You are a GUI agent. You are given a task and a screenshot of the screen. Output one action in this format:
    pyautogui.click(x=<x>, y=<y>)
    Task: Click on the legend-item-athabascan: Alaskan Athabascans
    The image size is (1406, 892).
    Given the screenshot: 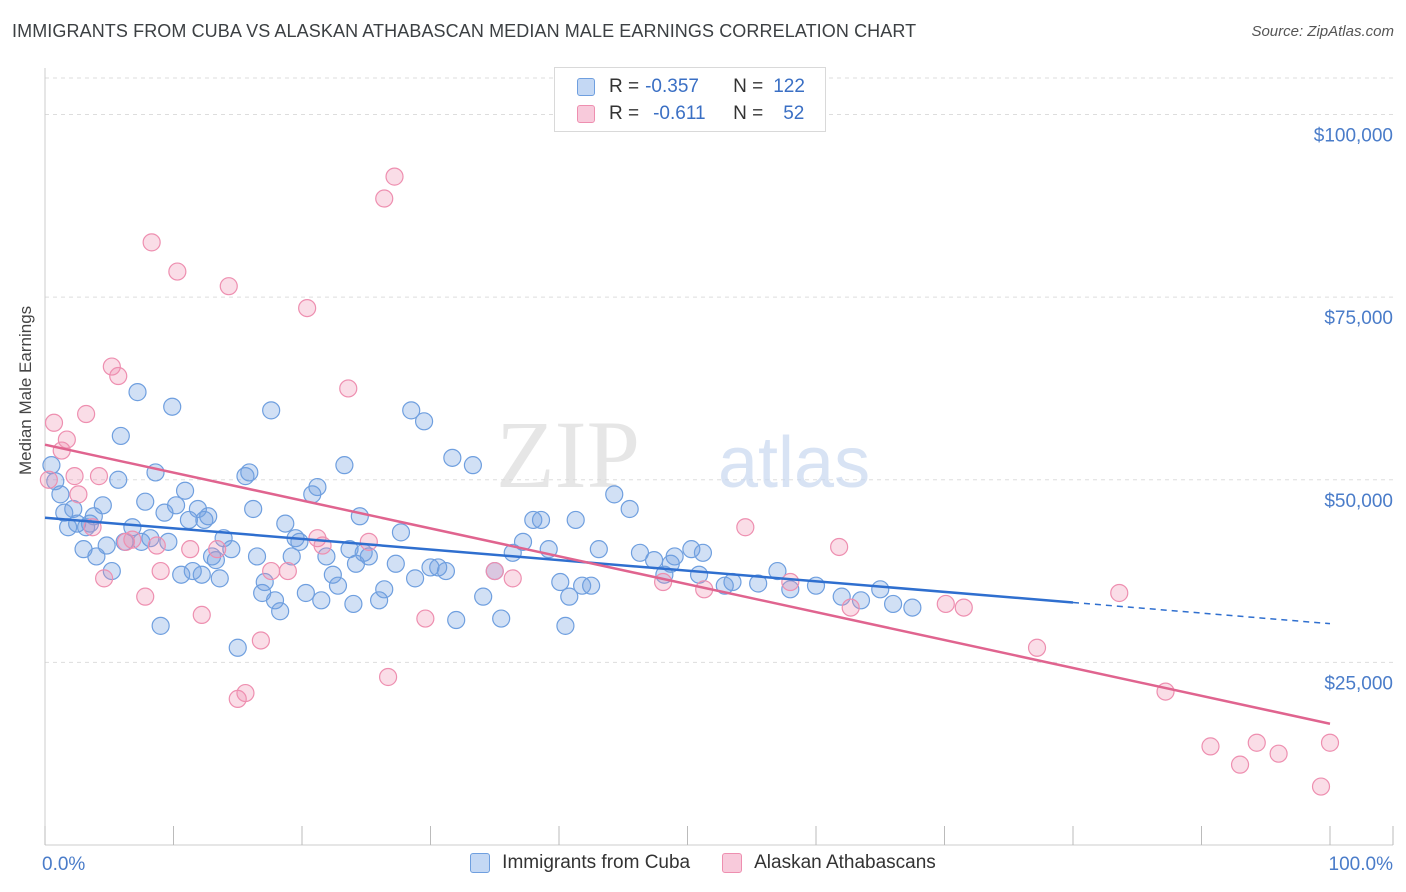 What is the action you would take?
    pyautogui.click(x=829, y=863)
    